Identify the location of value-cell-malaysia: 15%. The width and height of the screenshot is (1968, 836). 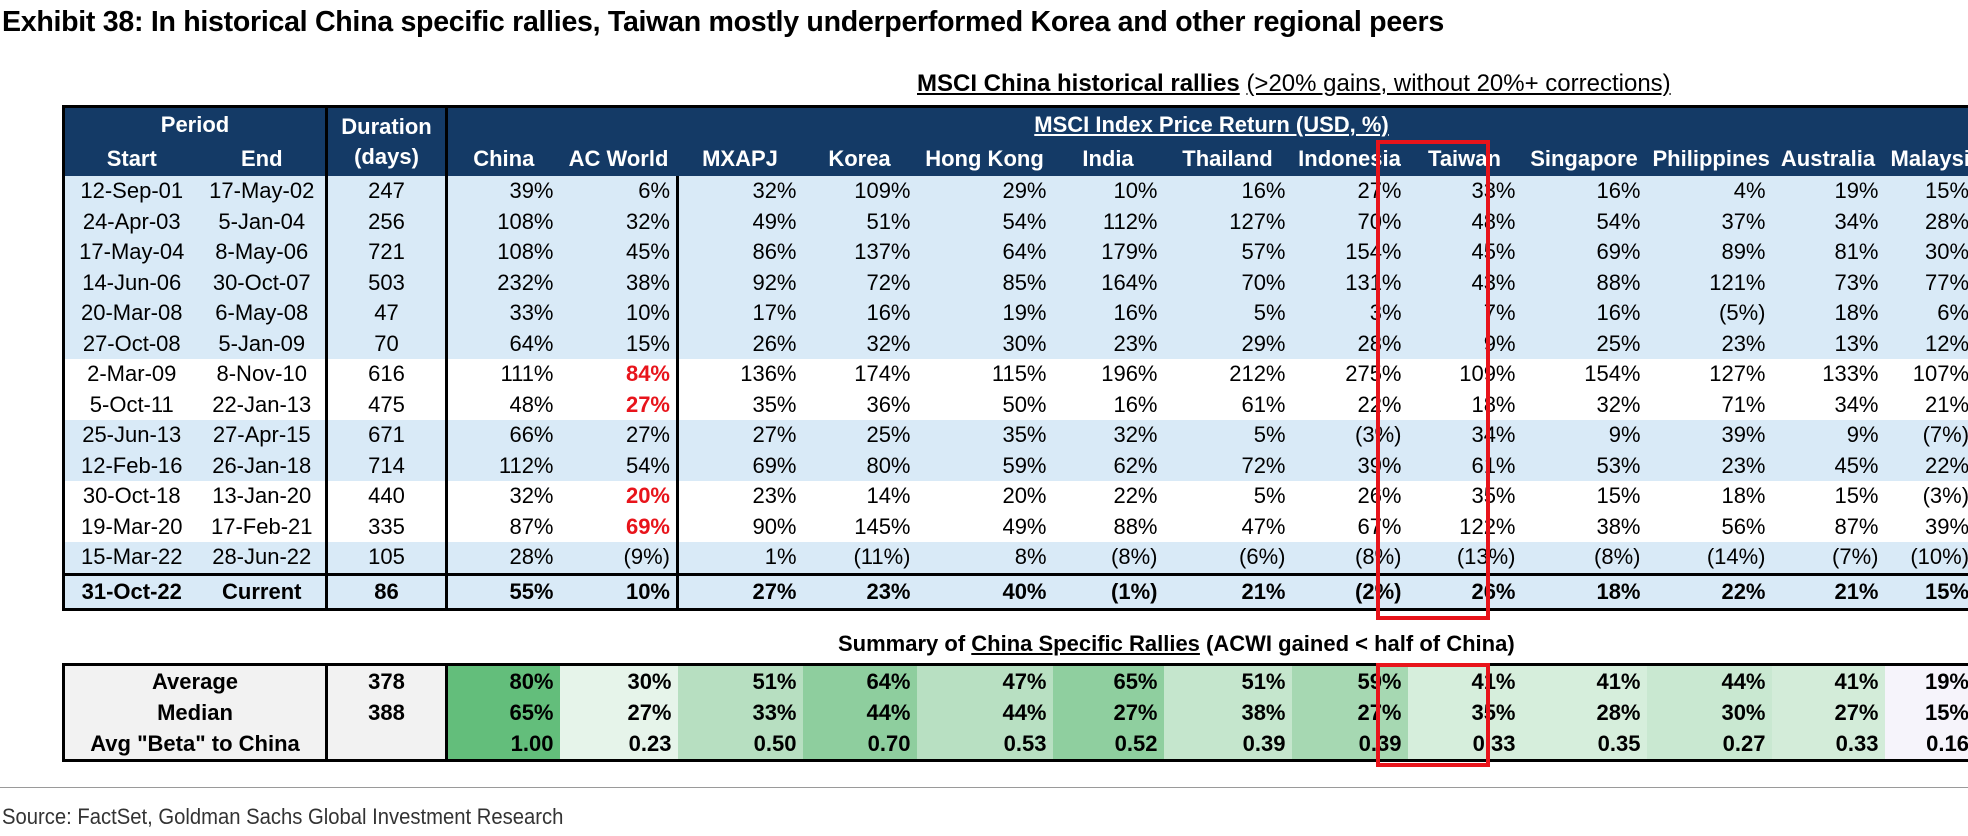
(1926, 191).